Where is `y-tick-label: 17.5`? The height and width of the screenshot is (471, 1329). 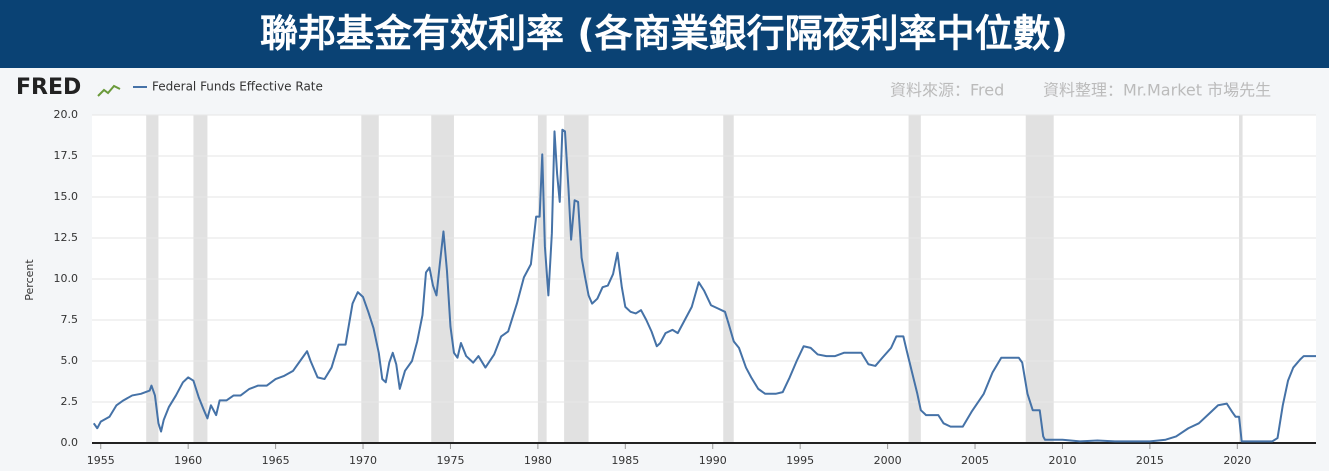
y-tick-label: 17.5 is located at coordinates (66, 155).